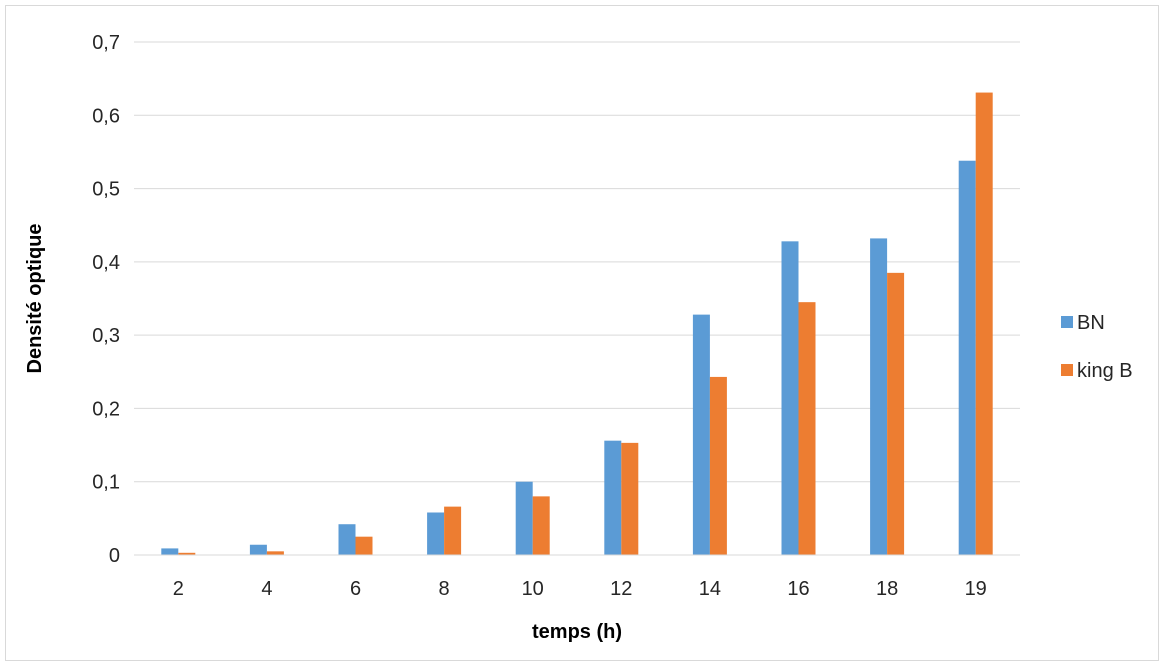 The height and width of the screenshot is (667, 1165). I want to click on y-tick-label: 0,6, so click(106, 116).